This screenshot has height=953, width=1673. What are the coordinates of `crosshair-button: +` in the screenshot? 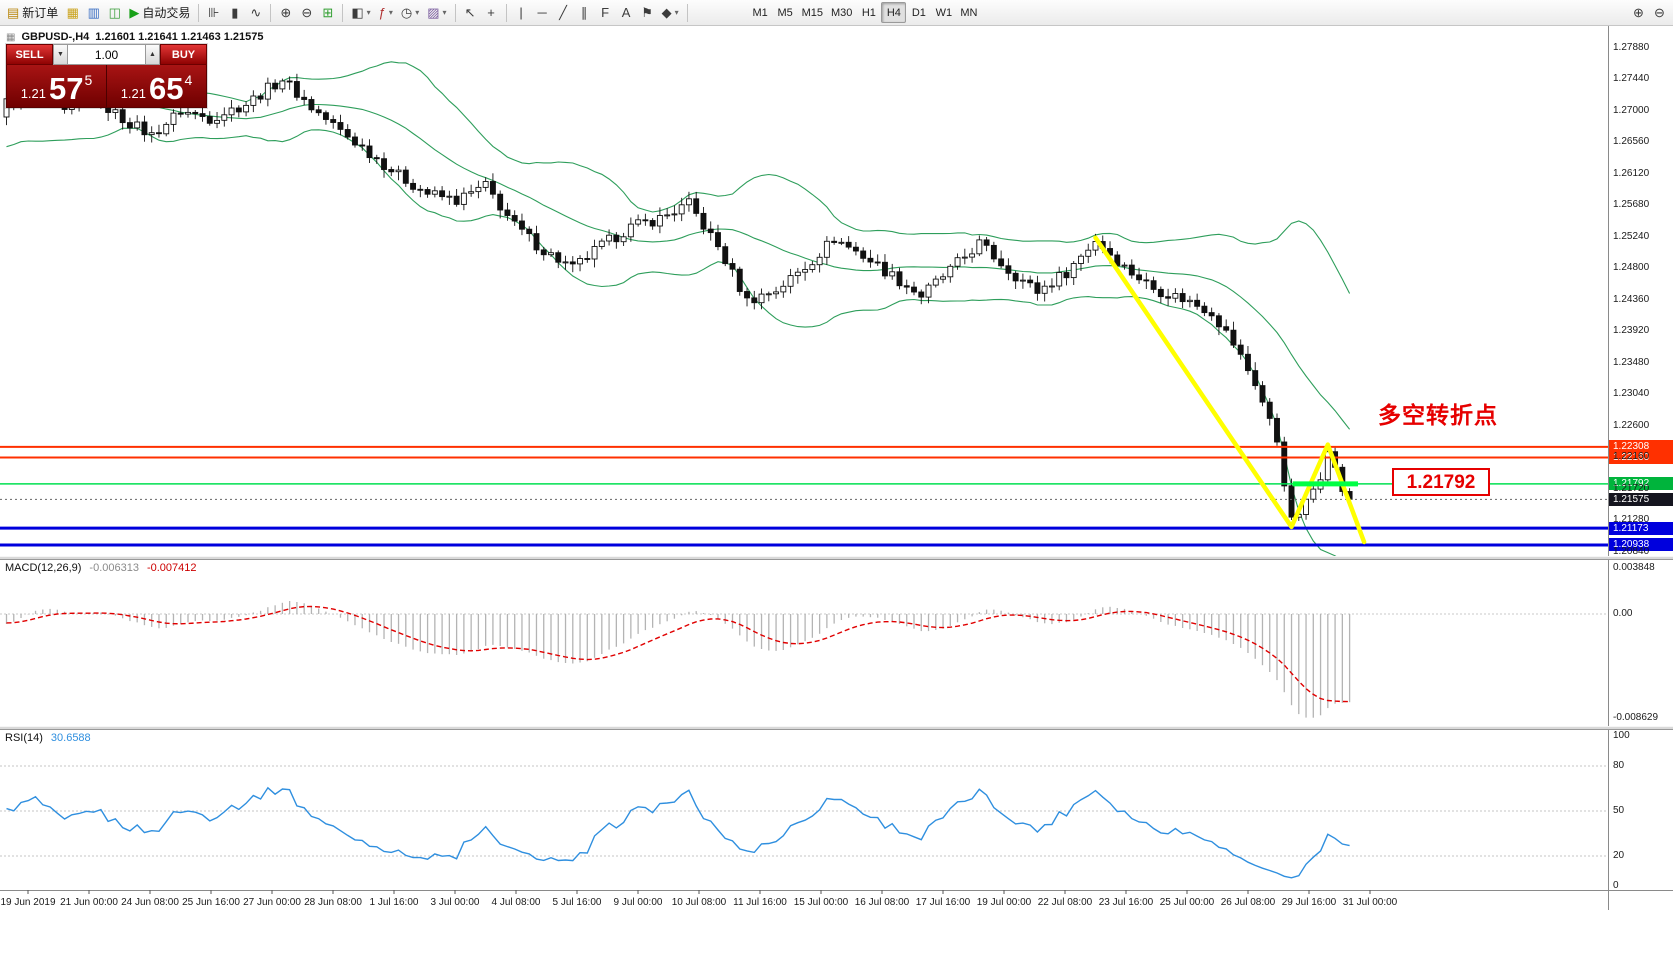 It's located at (491, 12).